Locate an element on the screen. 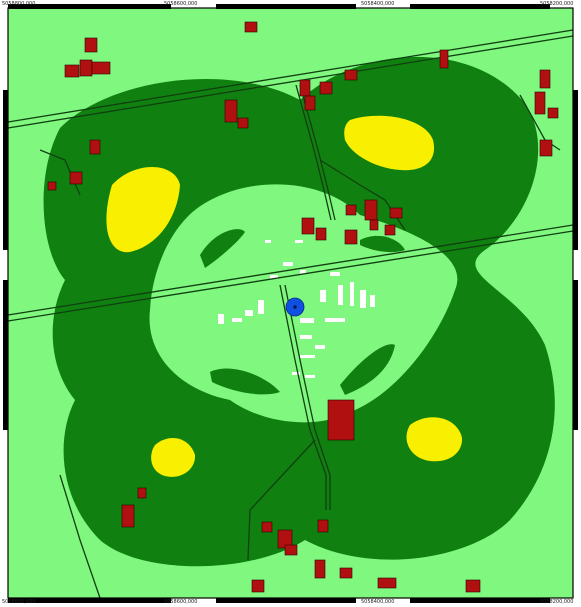  coord-label-top-left: 5058800,000 is located at coordinates (19, 4).